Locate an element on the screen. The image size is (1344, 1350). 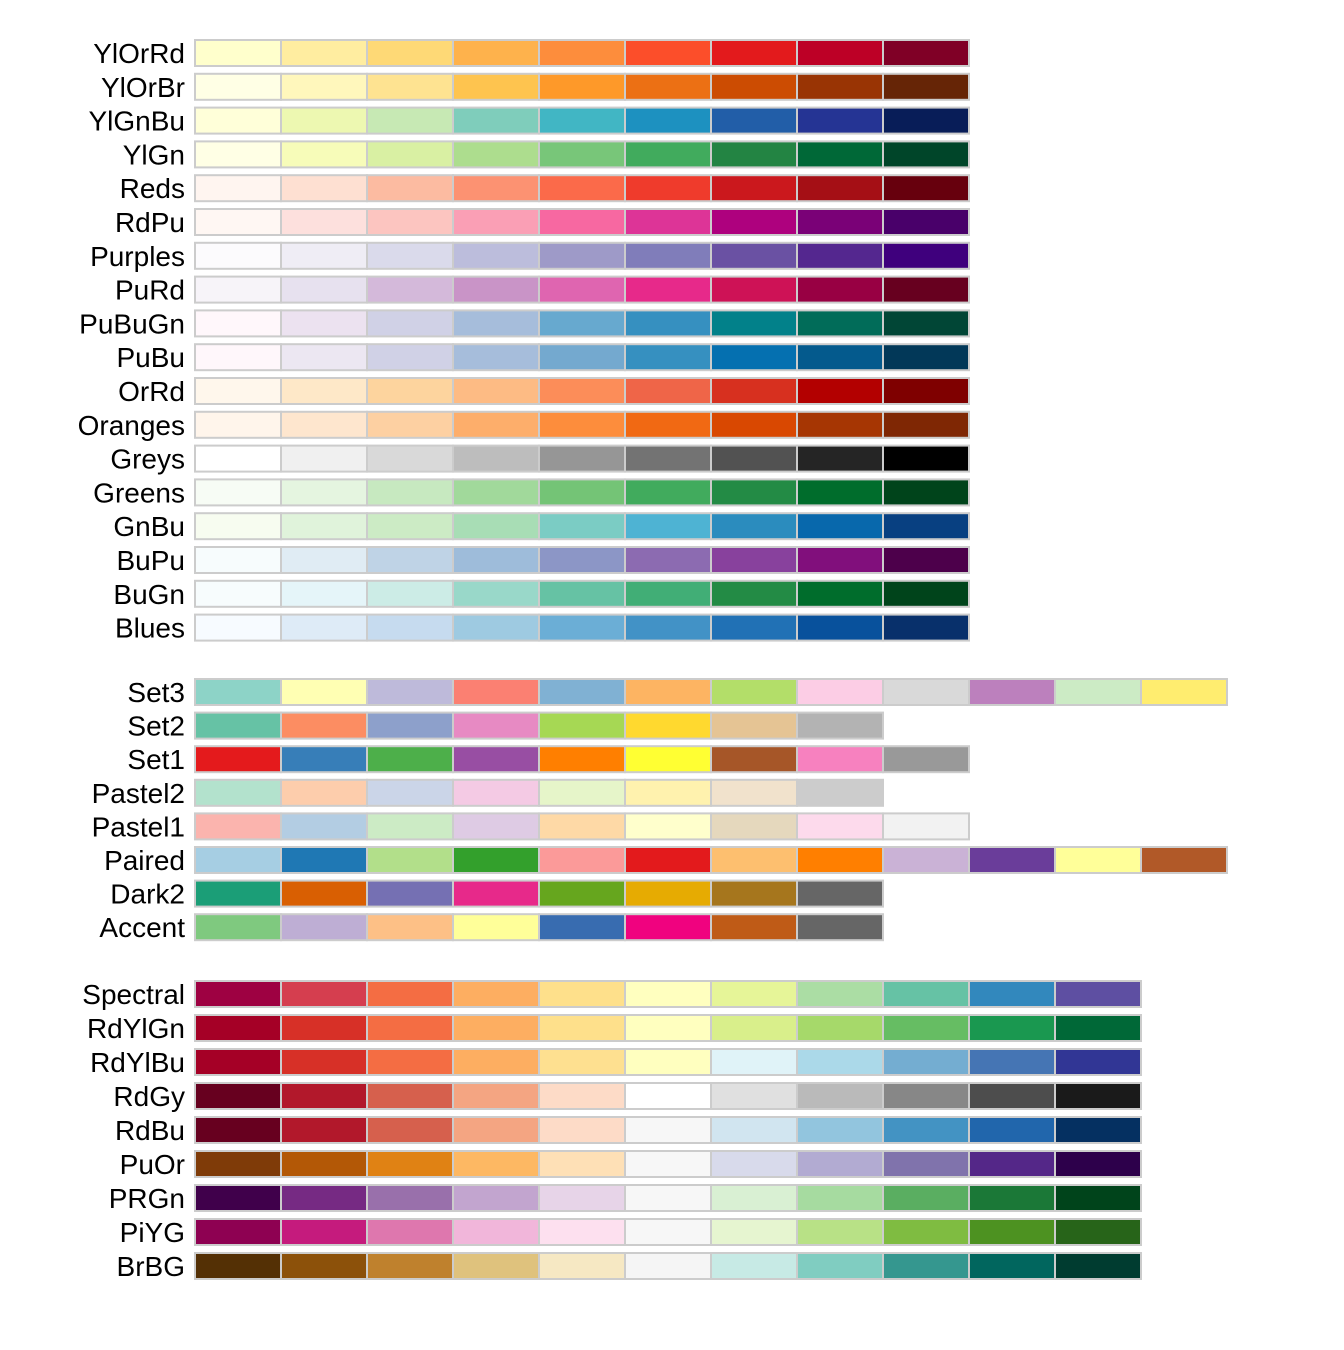
palette-row: Set1 is located at coordinates (548, 759).